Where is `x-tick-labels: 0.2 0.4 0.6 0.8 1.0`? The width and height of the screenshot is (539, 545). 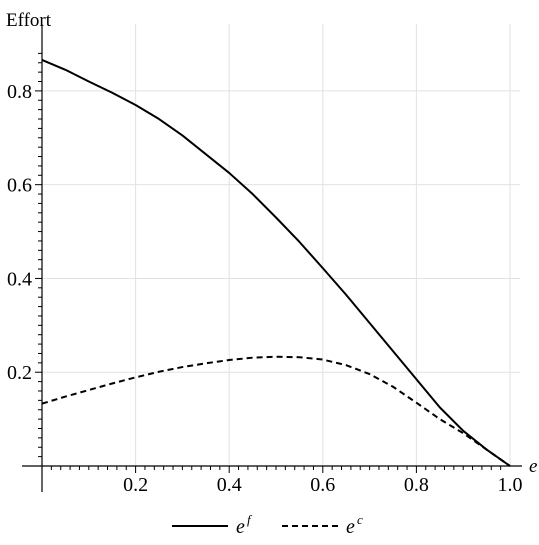 x-tick-labels: 0.2 0.4 0.6 0.8 1.0 is located at coordinates (322, 485).